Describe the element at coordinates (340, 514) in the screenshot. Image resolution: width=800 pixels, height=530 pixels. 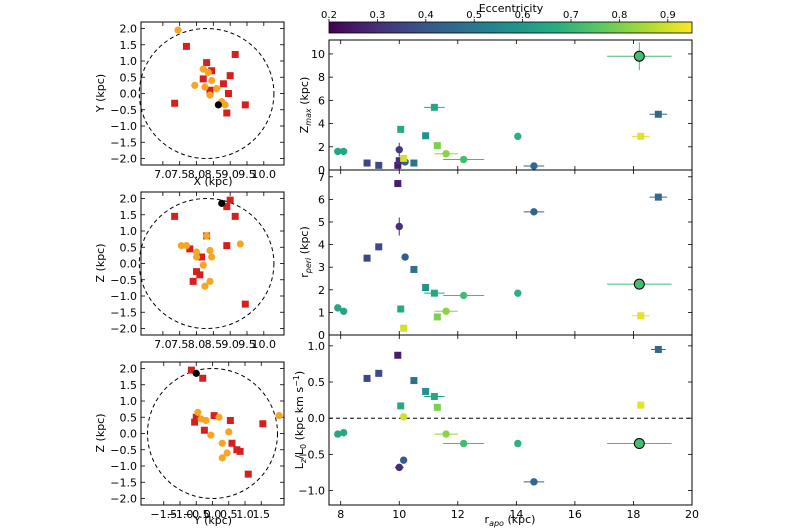
I see `x-tick-label: 8` at that location.